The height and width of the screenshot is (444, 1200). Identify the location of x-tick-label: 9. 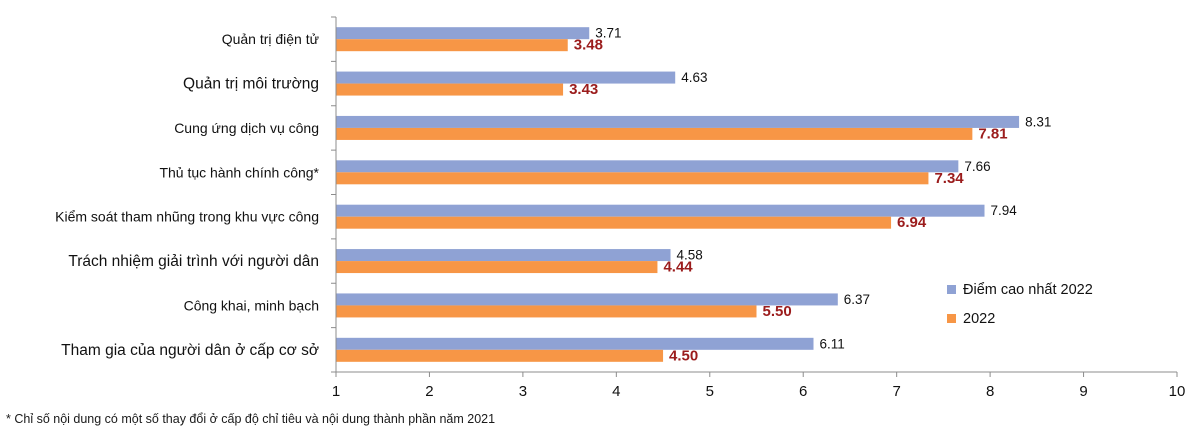
(1083, 391).